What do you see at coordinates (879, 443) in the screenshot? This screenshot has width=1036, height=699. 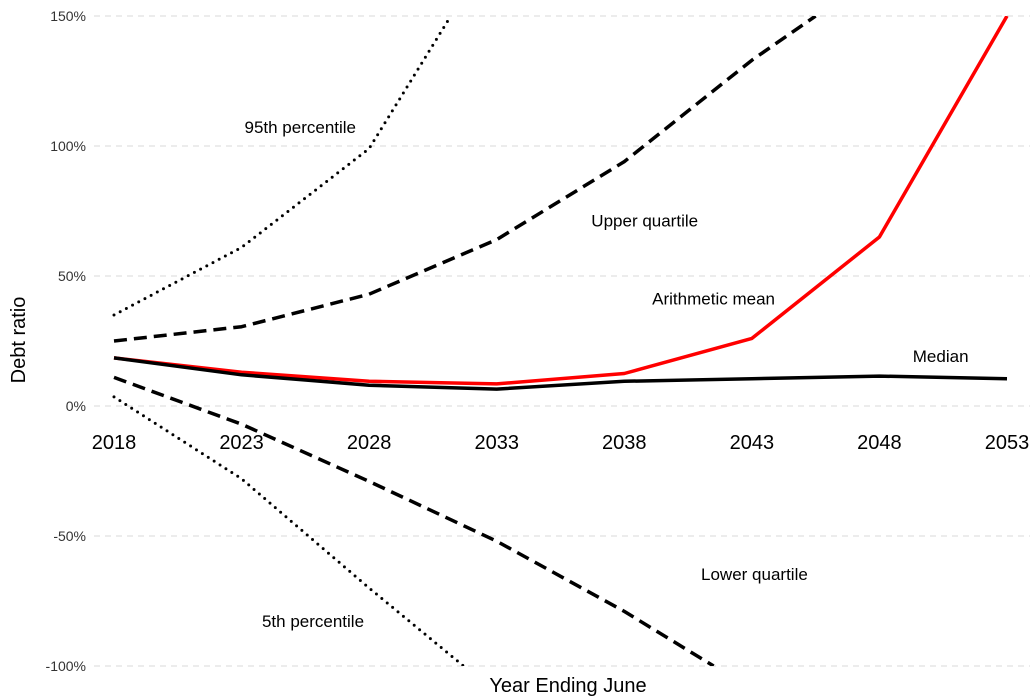 I see `x-tick-label: 2048` at bounding box center [879, 443].